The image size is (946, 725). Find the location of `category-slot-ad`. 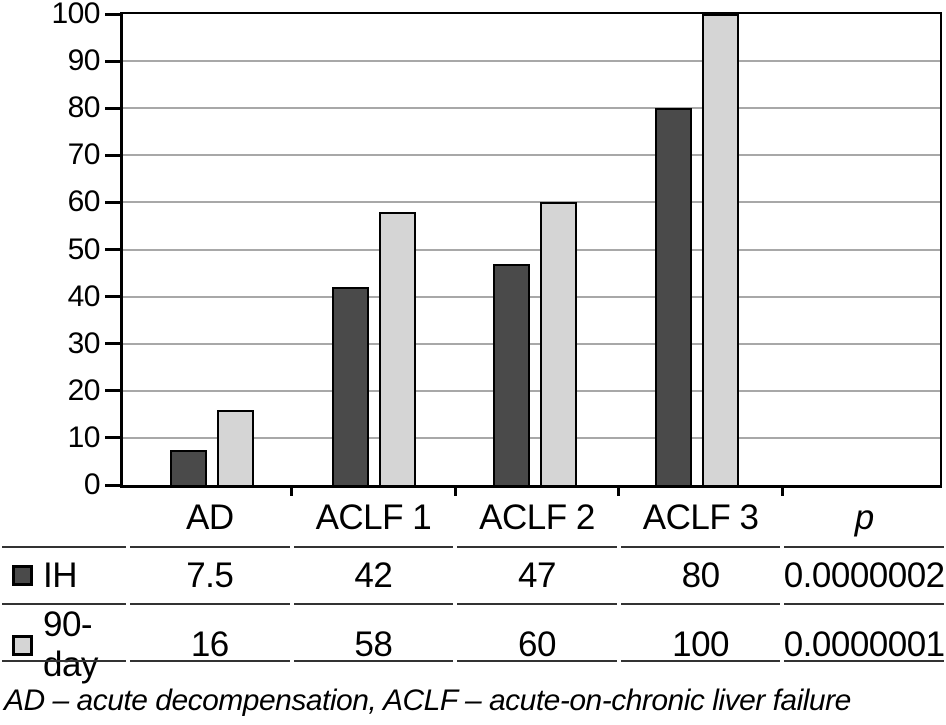

category-slot-ad is located at coordinates (212, 249).